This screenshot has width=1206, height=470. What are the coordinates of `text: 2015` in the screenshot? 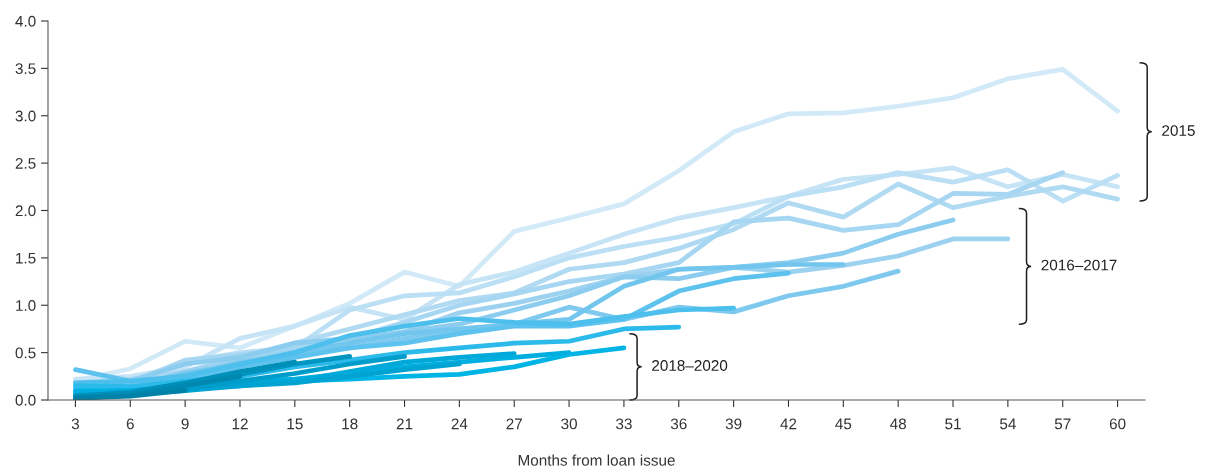 It's located at (1178, 130).